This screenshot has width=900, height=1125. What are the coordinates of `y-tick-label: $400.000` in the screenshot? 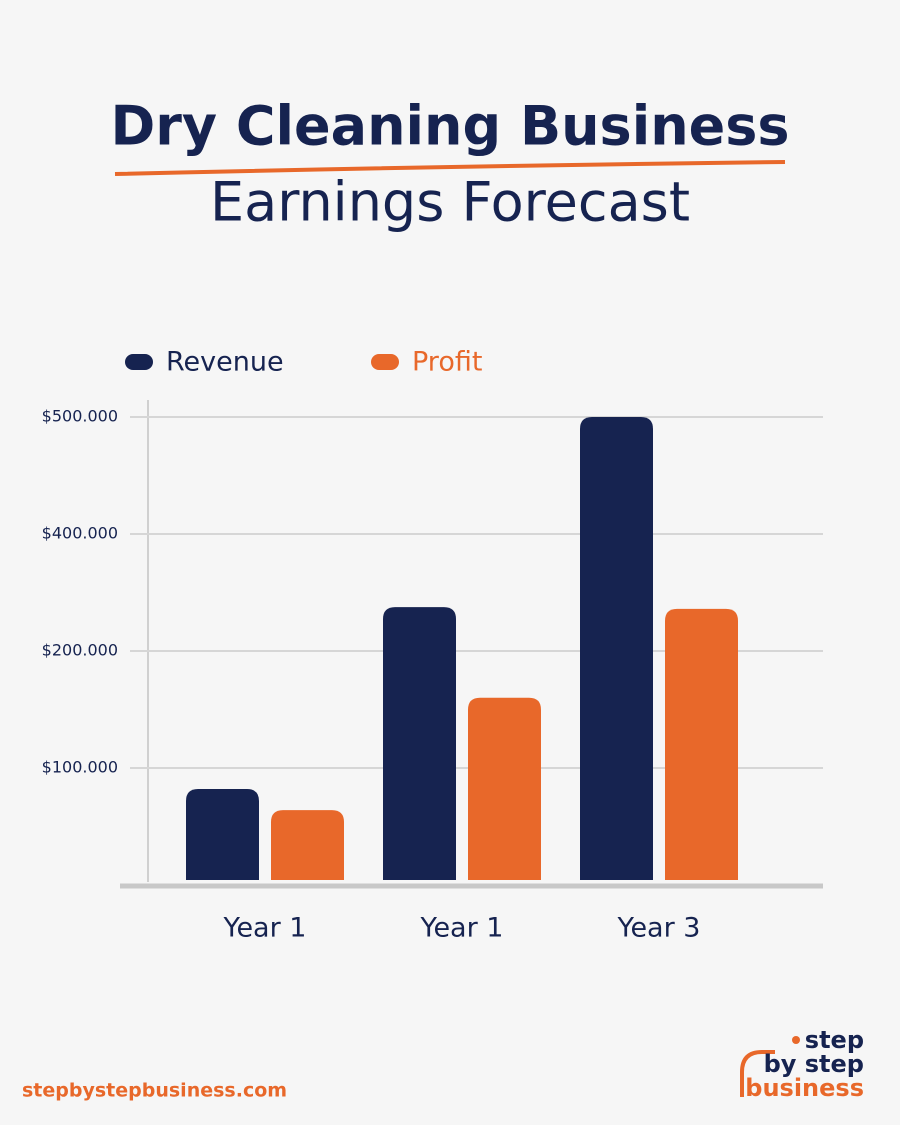 It's located at (80, 533).